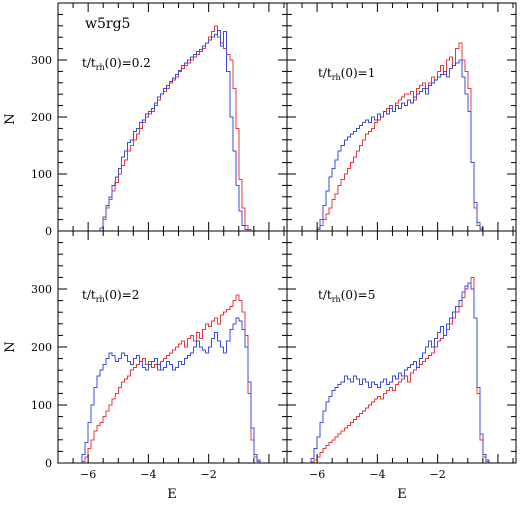 The height and width of the screenshot is (505, 520). Describe the element at coordinates (122, 295) in the screenshot. I see `annotation-tail: (0)=2` at that location.